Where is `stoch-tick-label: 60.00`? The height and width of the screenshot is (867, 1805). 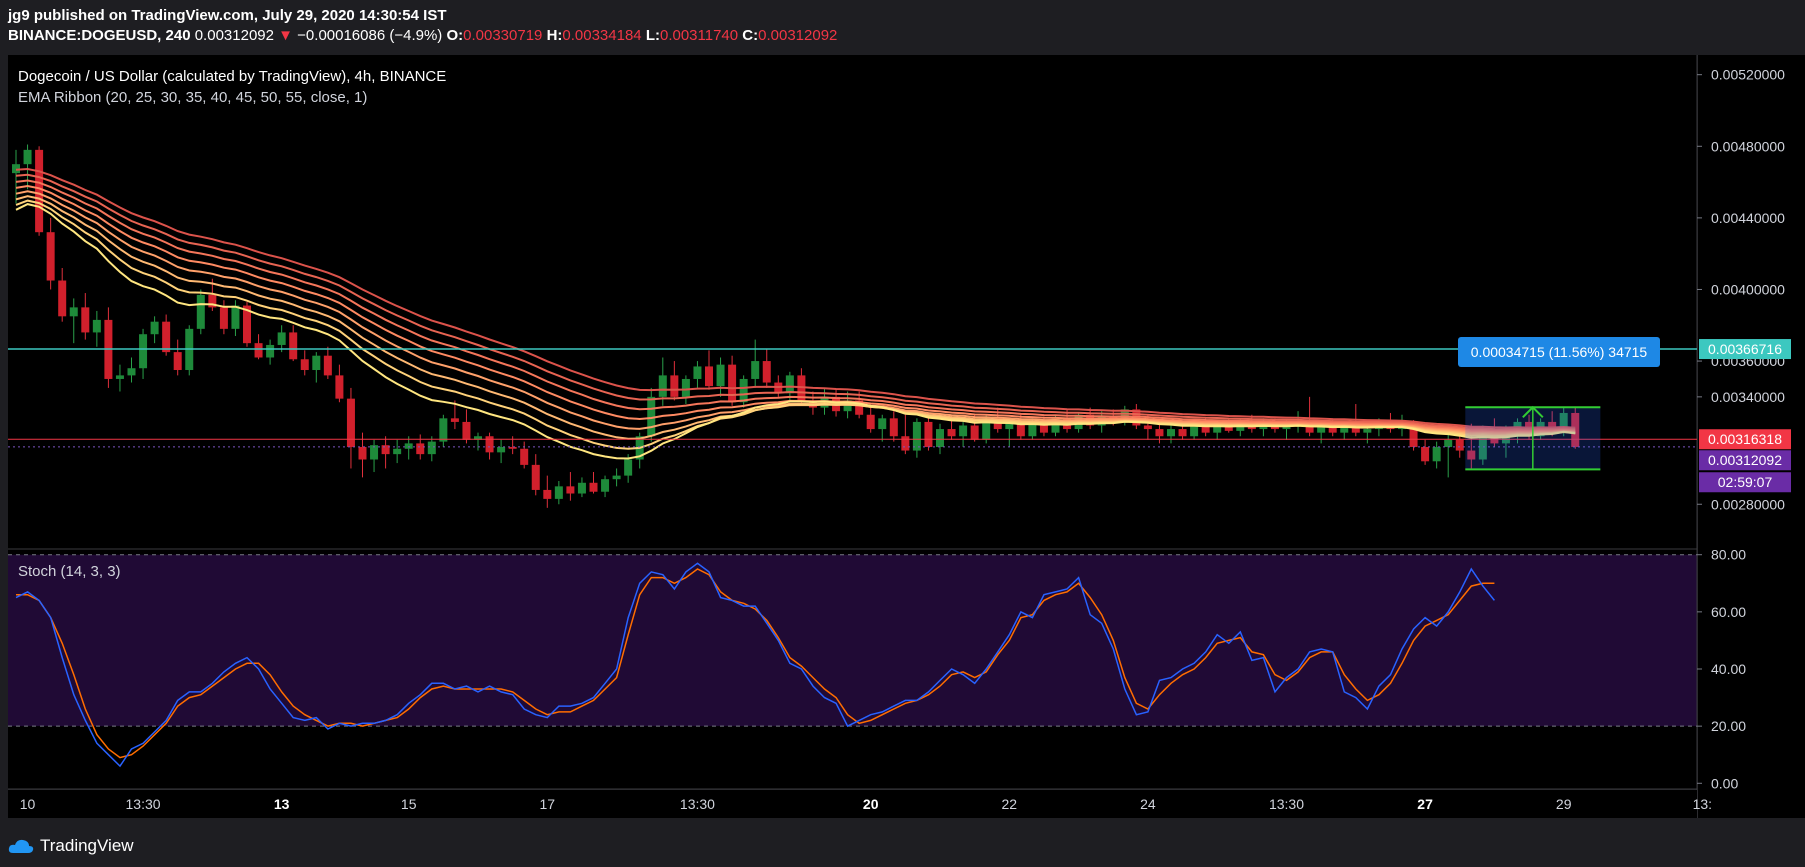 stoch-tick-label: 60.00 is located at coordinates (1728, 612).